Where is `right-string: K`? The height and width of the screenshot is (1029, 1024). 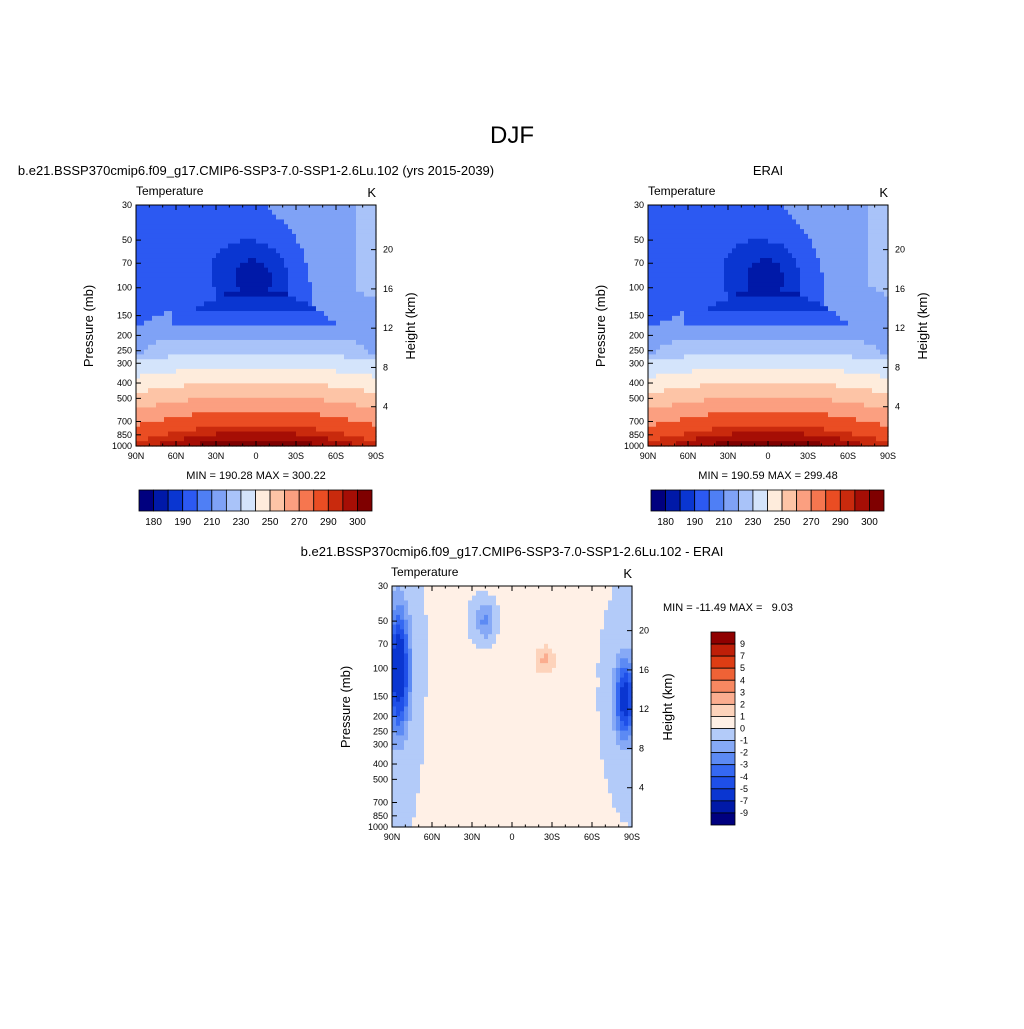
right-string: K is located at coordinates (371, 192).